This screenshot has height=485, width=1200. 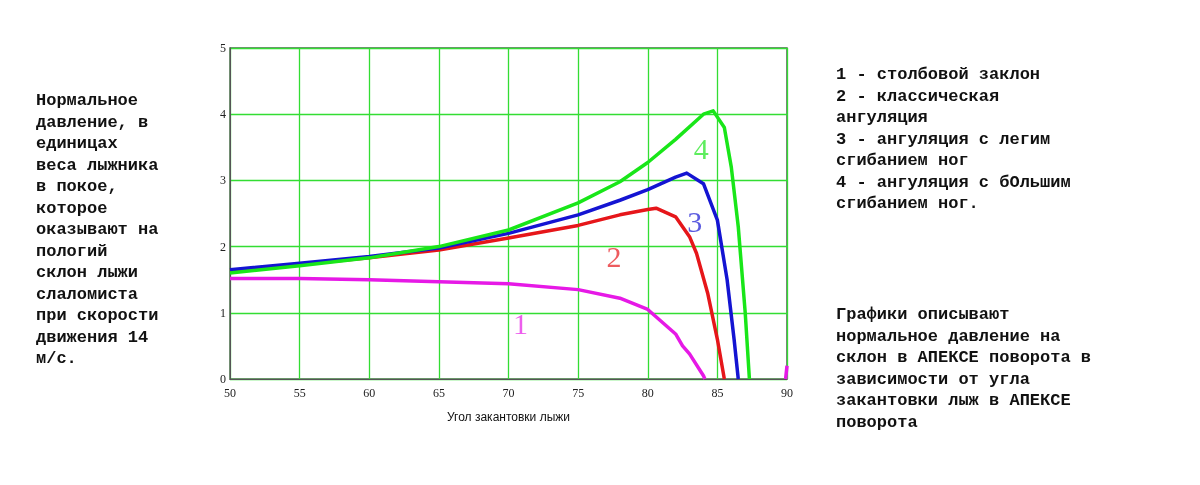 What do you see at coordinates (223, 48) in the screenshot?
I see `y-tick-label: 5` at bounding box center [223, 48].